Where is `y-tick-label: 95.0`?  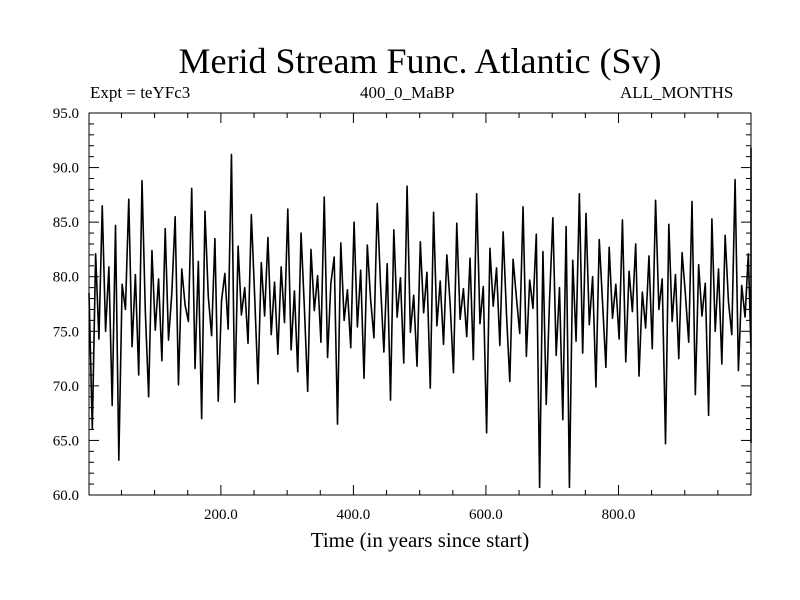
y-tick-label: 95.0 is located at coordinates (66, 114).